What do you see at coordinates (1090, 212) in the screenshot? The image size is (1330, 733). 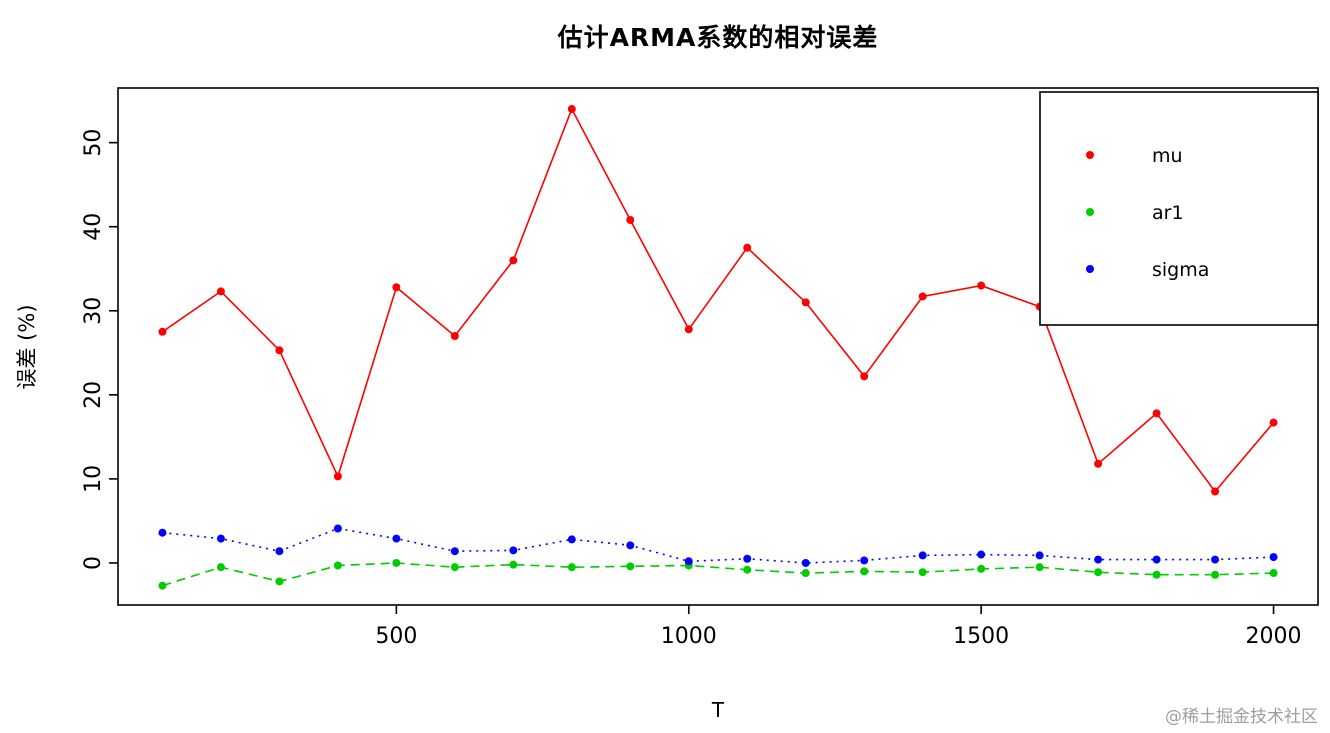 I see `legend-marker-ar1` at bounding box center [1090, 212].